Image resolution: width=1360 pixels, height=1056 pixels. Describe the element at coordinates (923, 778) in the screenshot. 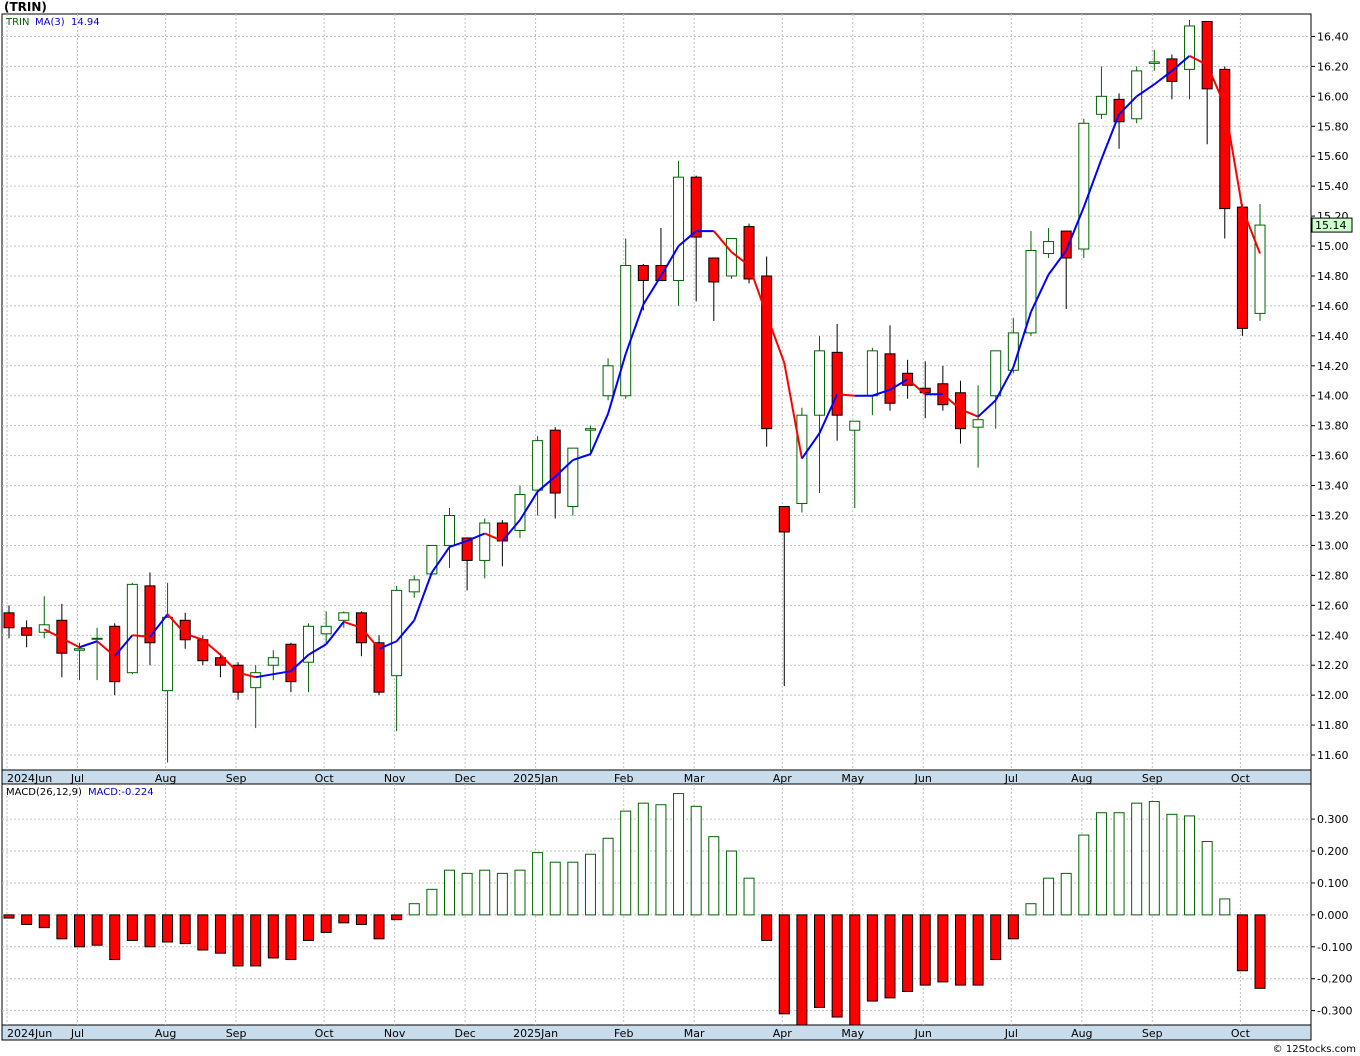

I see `price-x-tick-label: Jun` at that location.